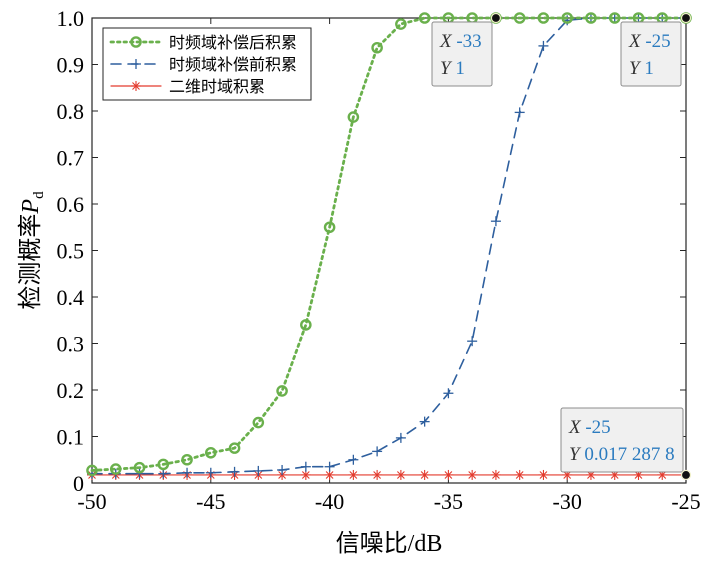  I want to click on y-tick-label: 0.7, so click(71, 158).